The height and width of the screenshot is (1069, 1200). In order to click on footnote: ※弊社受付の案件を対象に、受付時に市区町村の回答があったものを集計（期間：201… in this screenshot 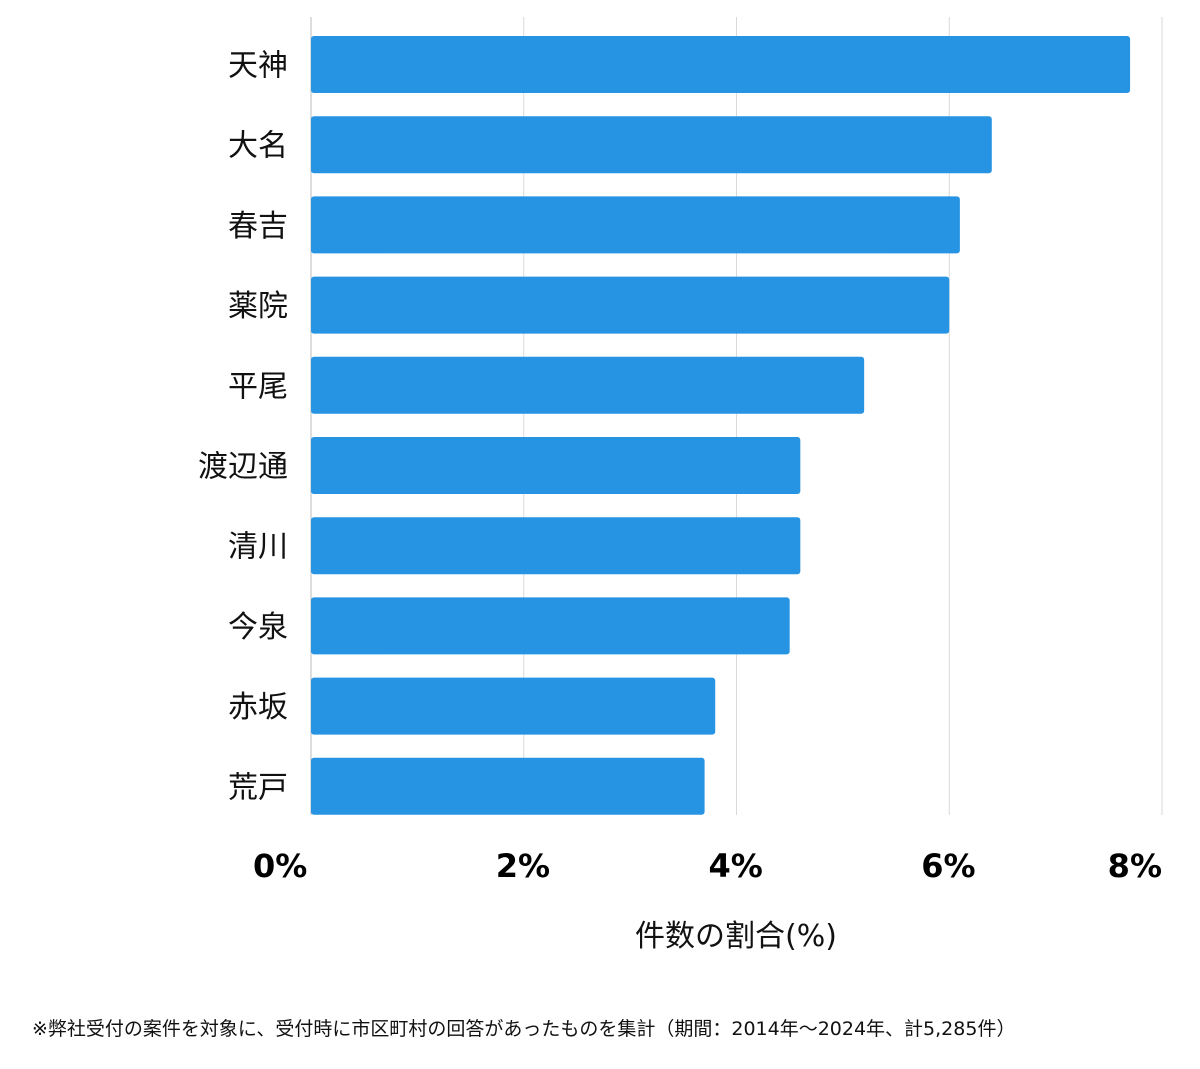, I will do `click(524, 1029)`.